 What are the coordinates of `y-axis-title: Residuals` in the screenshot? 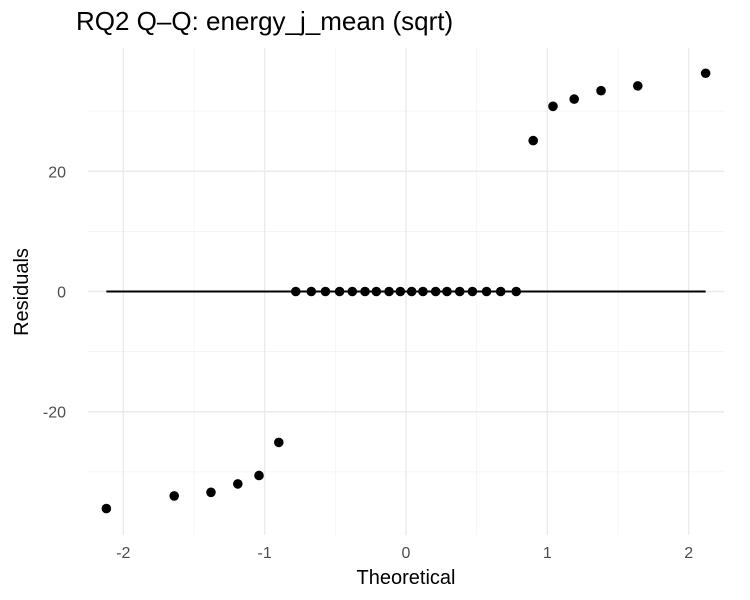 It's located at (22, 292).